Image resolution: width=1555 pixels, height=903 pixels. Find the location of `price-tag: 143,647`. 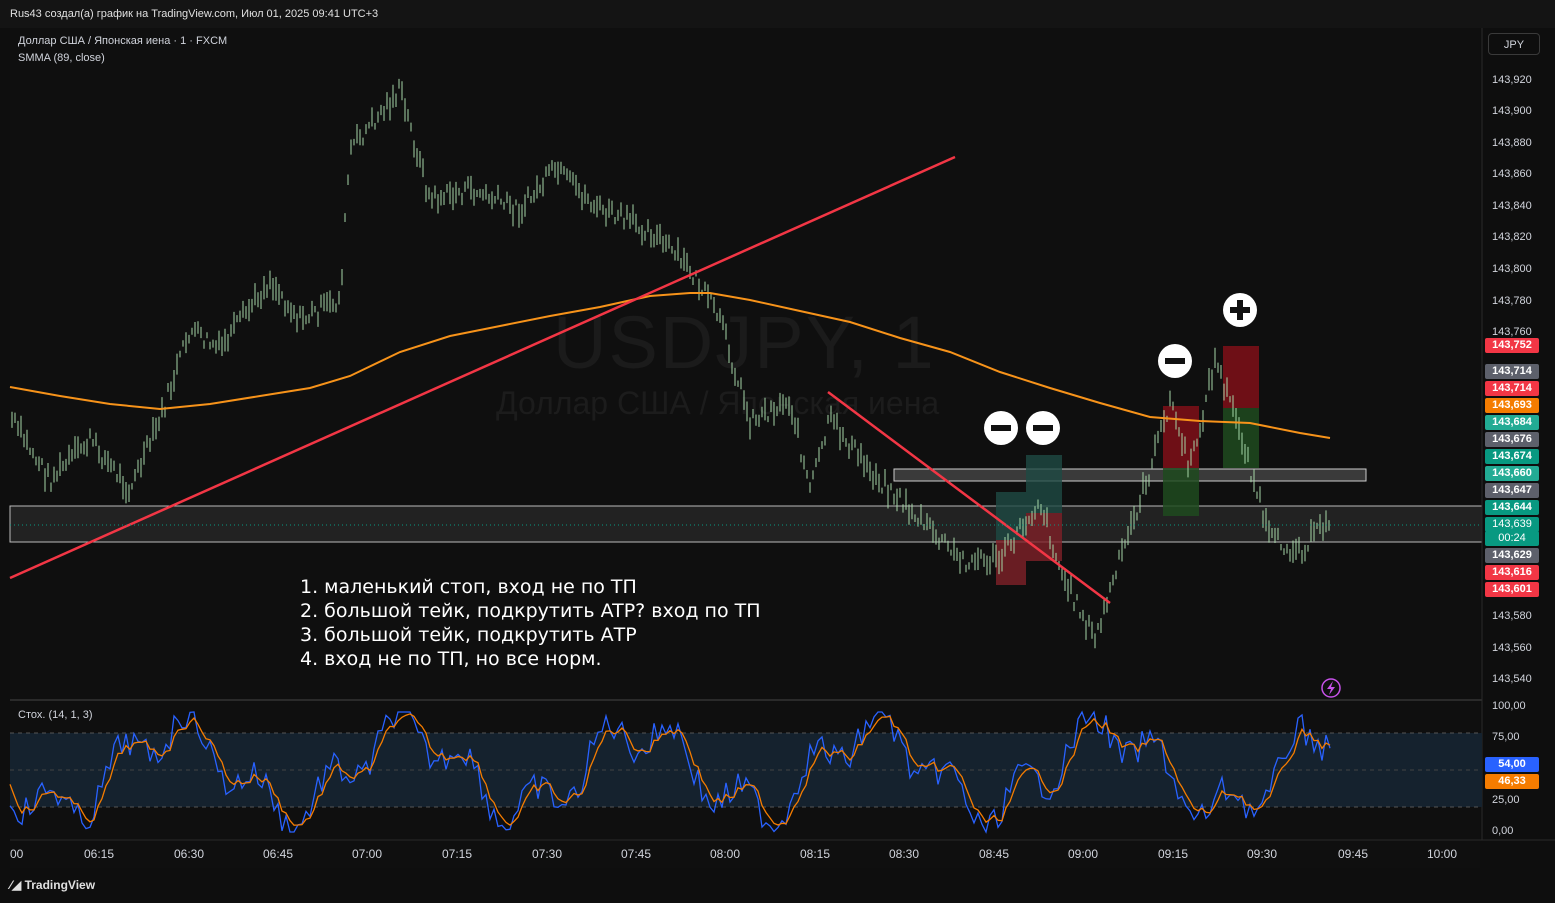

price-tag: 143,647 is located at coordinates (1512, 490).